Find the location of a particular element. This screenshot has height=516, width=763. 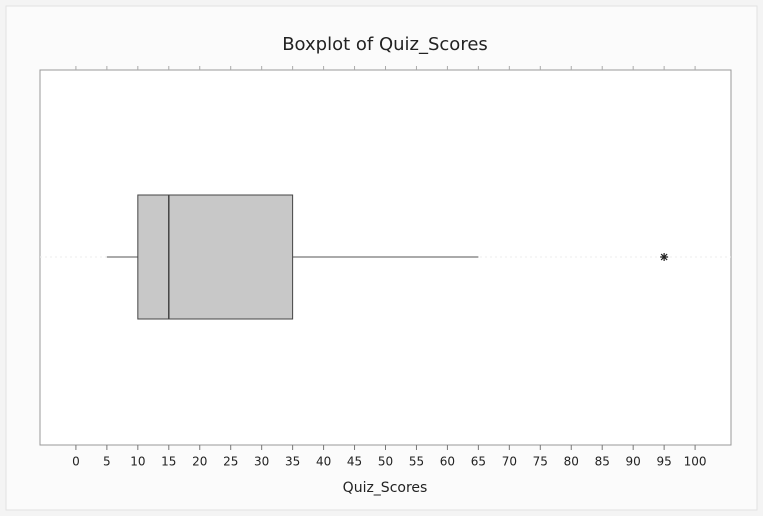

x-tick-label: 100 is located at coordinates (695, 462).